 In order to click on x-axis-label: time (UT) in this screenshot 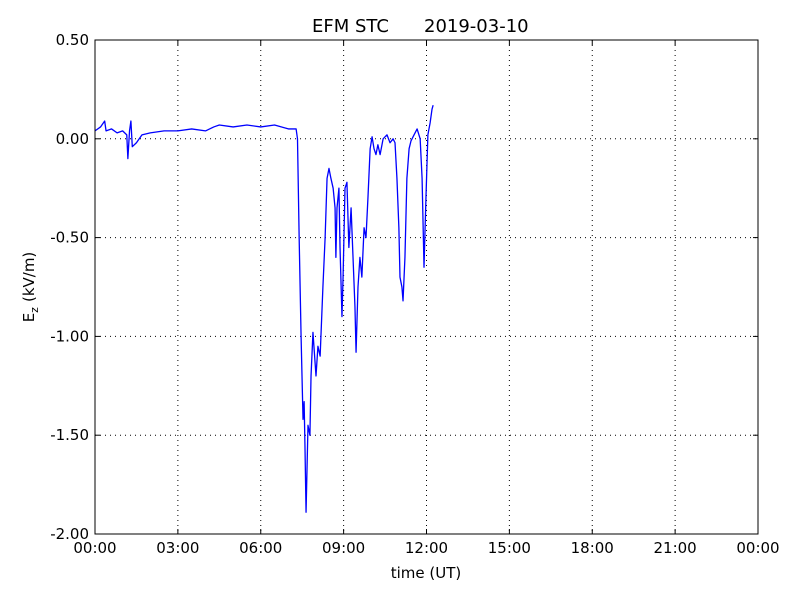, I will do `click(426, 573)`.